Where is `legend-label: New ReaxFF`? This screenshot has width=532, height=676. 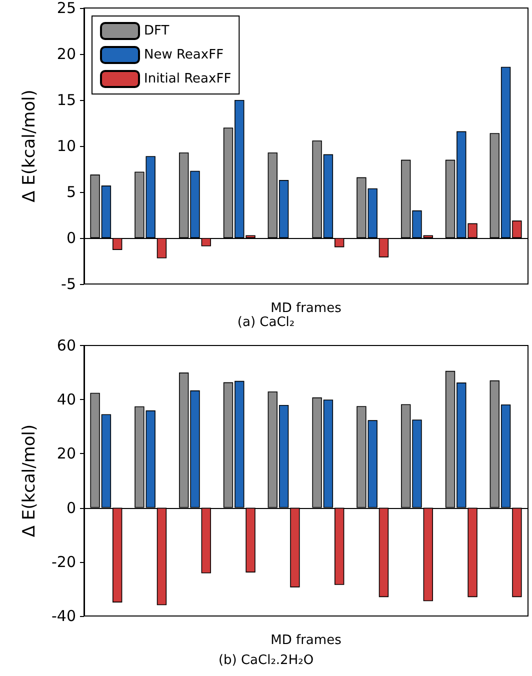 legend-label: New ReaxFF is located at coordinates (184, 55).